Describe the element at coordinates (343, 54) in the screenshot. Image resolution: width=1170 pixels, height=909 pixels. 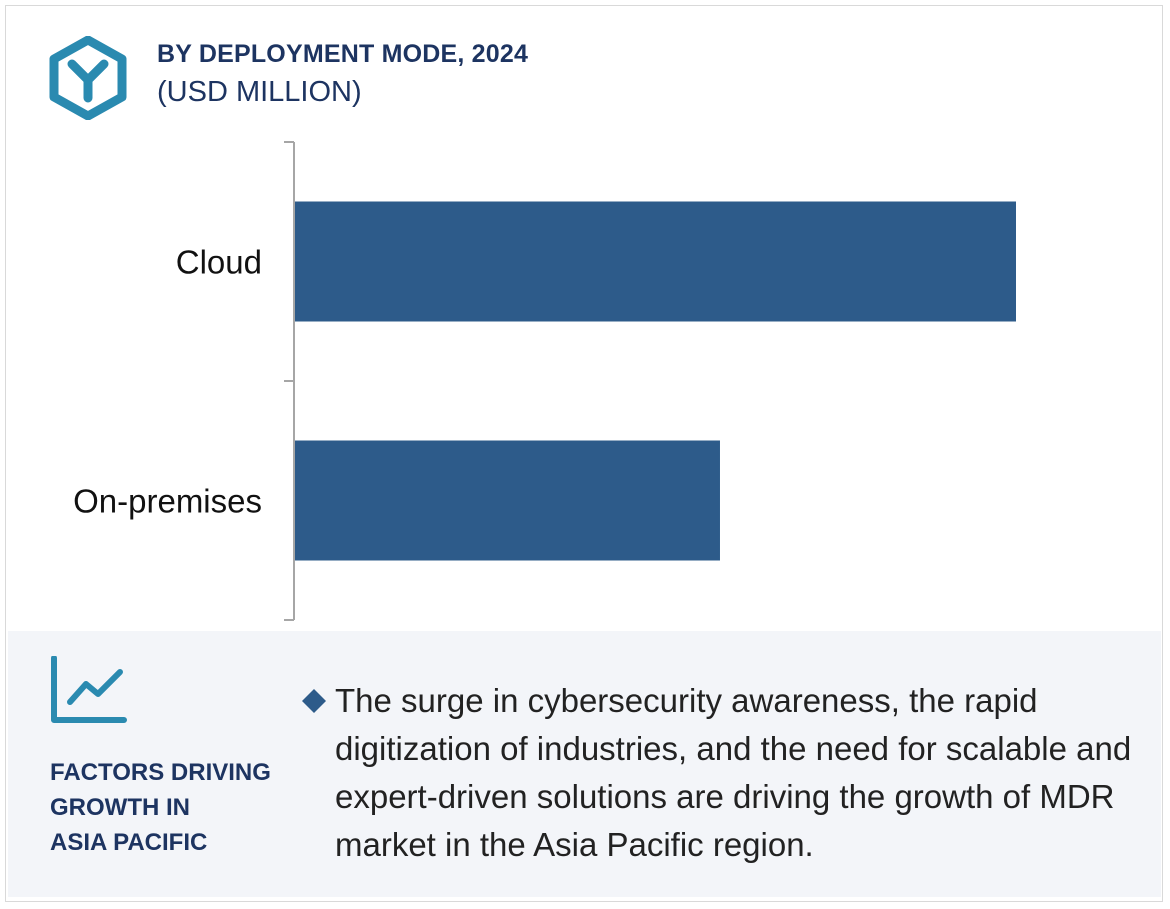
I see `chart-title: BY DEPLOYMENT MODE, 2024` at that location.